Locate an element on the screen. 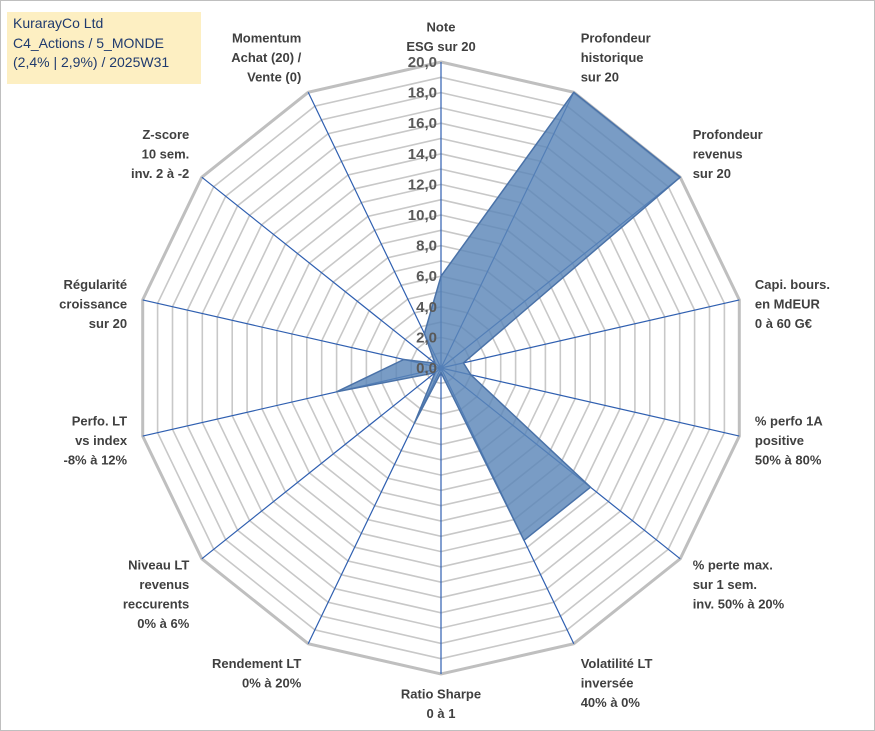 This screenshot has width=875, height=731. radar-axis-label: Volatilité LT inversée 40% à 0% is located at coordinates (617, 683).